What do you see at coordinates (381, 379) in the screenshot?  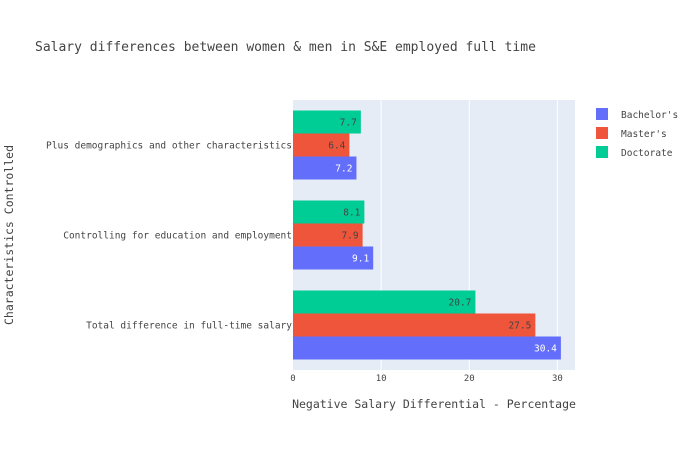 I see `x-tick-label: 10` at bounding box center [381, 379].